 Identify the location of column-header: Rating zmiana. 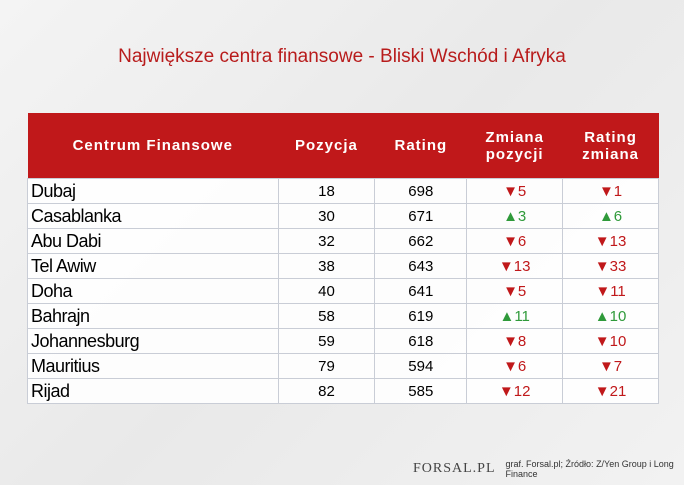
(610, 146).